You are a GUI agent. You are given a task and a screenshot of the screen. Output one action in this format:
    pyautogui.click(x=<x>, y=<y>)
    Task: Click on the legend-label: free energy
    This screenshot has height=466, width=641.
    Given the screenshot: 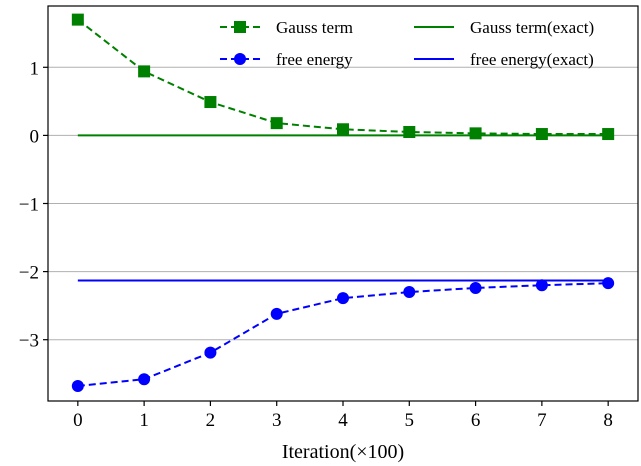 What is the action you would take?
    pyautogui.click(x=314, y=59)
    